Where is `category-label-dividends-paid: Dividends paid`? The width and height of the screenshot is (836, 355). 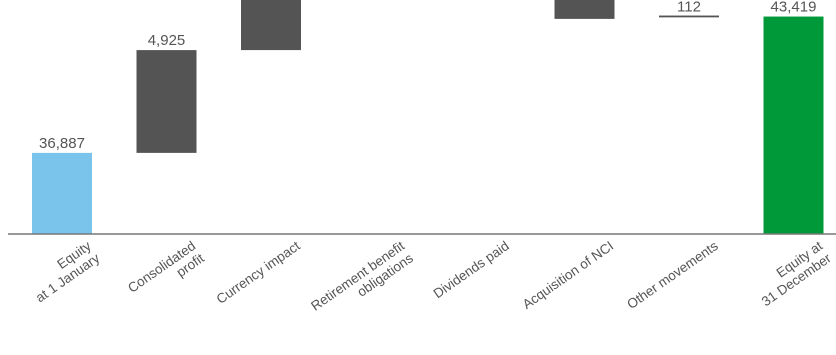
category-label-dividends-paid: Dividends paid is located at coordinates (471, 269).